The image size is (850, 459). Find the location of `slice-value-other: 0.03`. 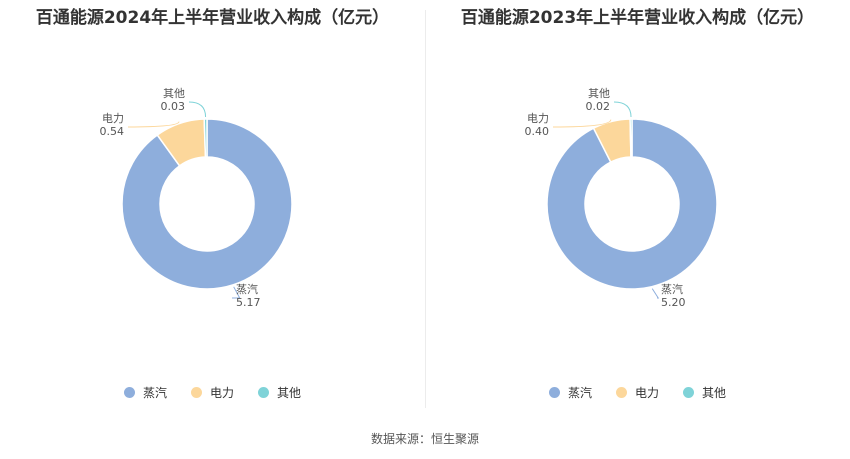

slice-value-other: 0.03 is located at coordinates (173, 106).